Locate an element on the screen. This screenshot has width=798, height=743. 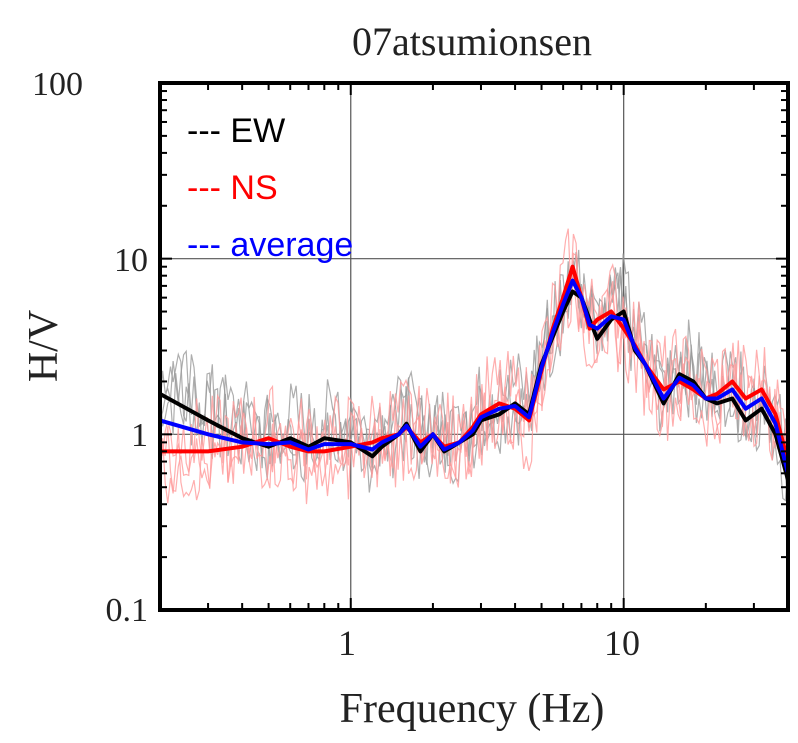
x-tick-label-10: 10 is located at coordinates (622, 643).